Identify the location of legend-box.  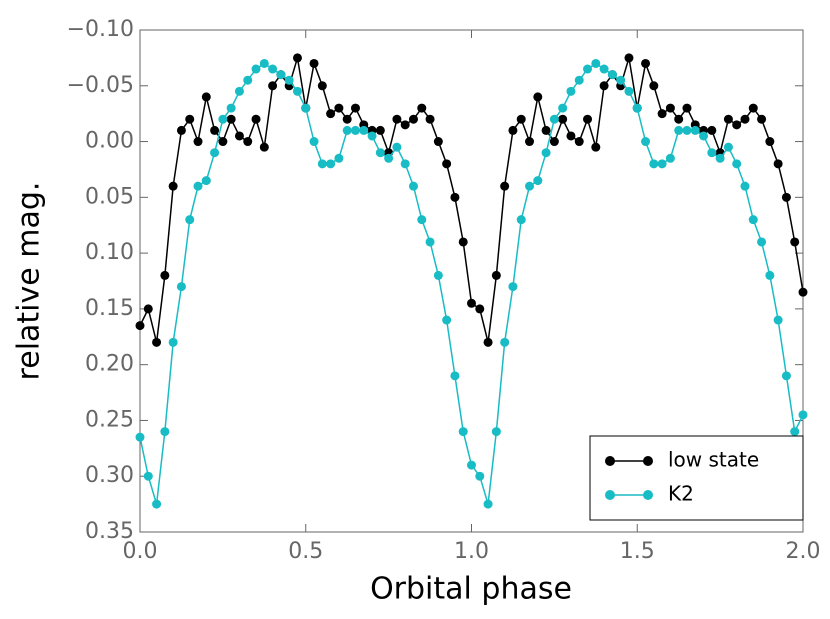
(696, 478).